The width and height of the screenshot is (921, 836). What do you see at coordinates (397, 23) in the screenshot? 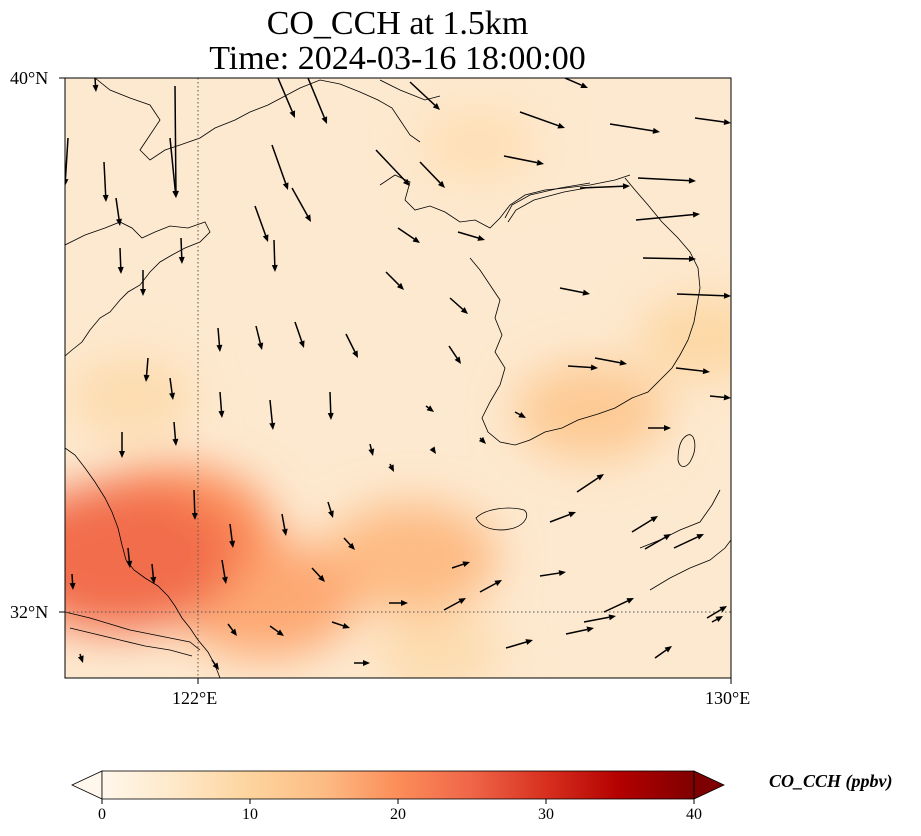
I see `map-title: CO_CCH at 1.5km` at bounding box center [397, 23].